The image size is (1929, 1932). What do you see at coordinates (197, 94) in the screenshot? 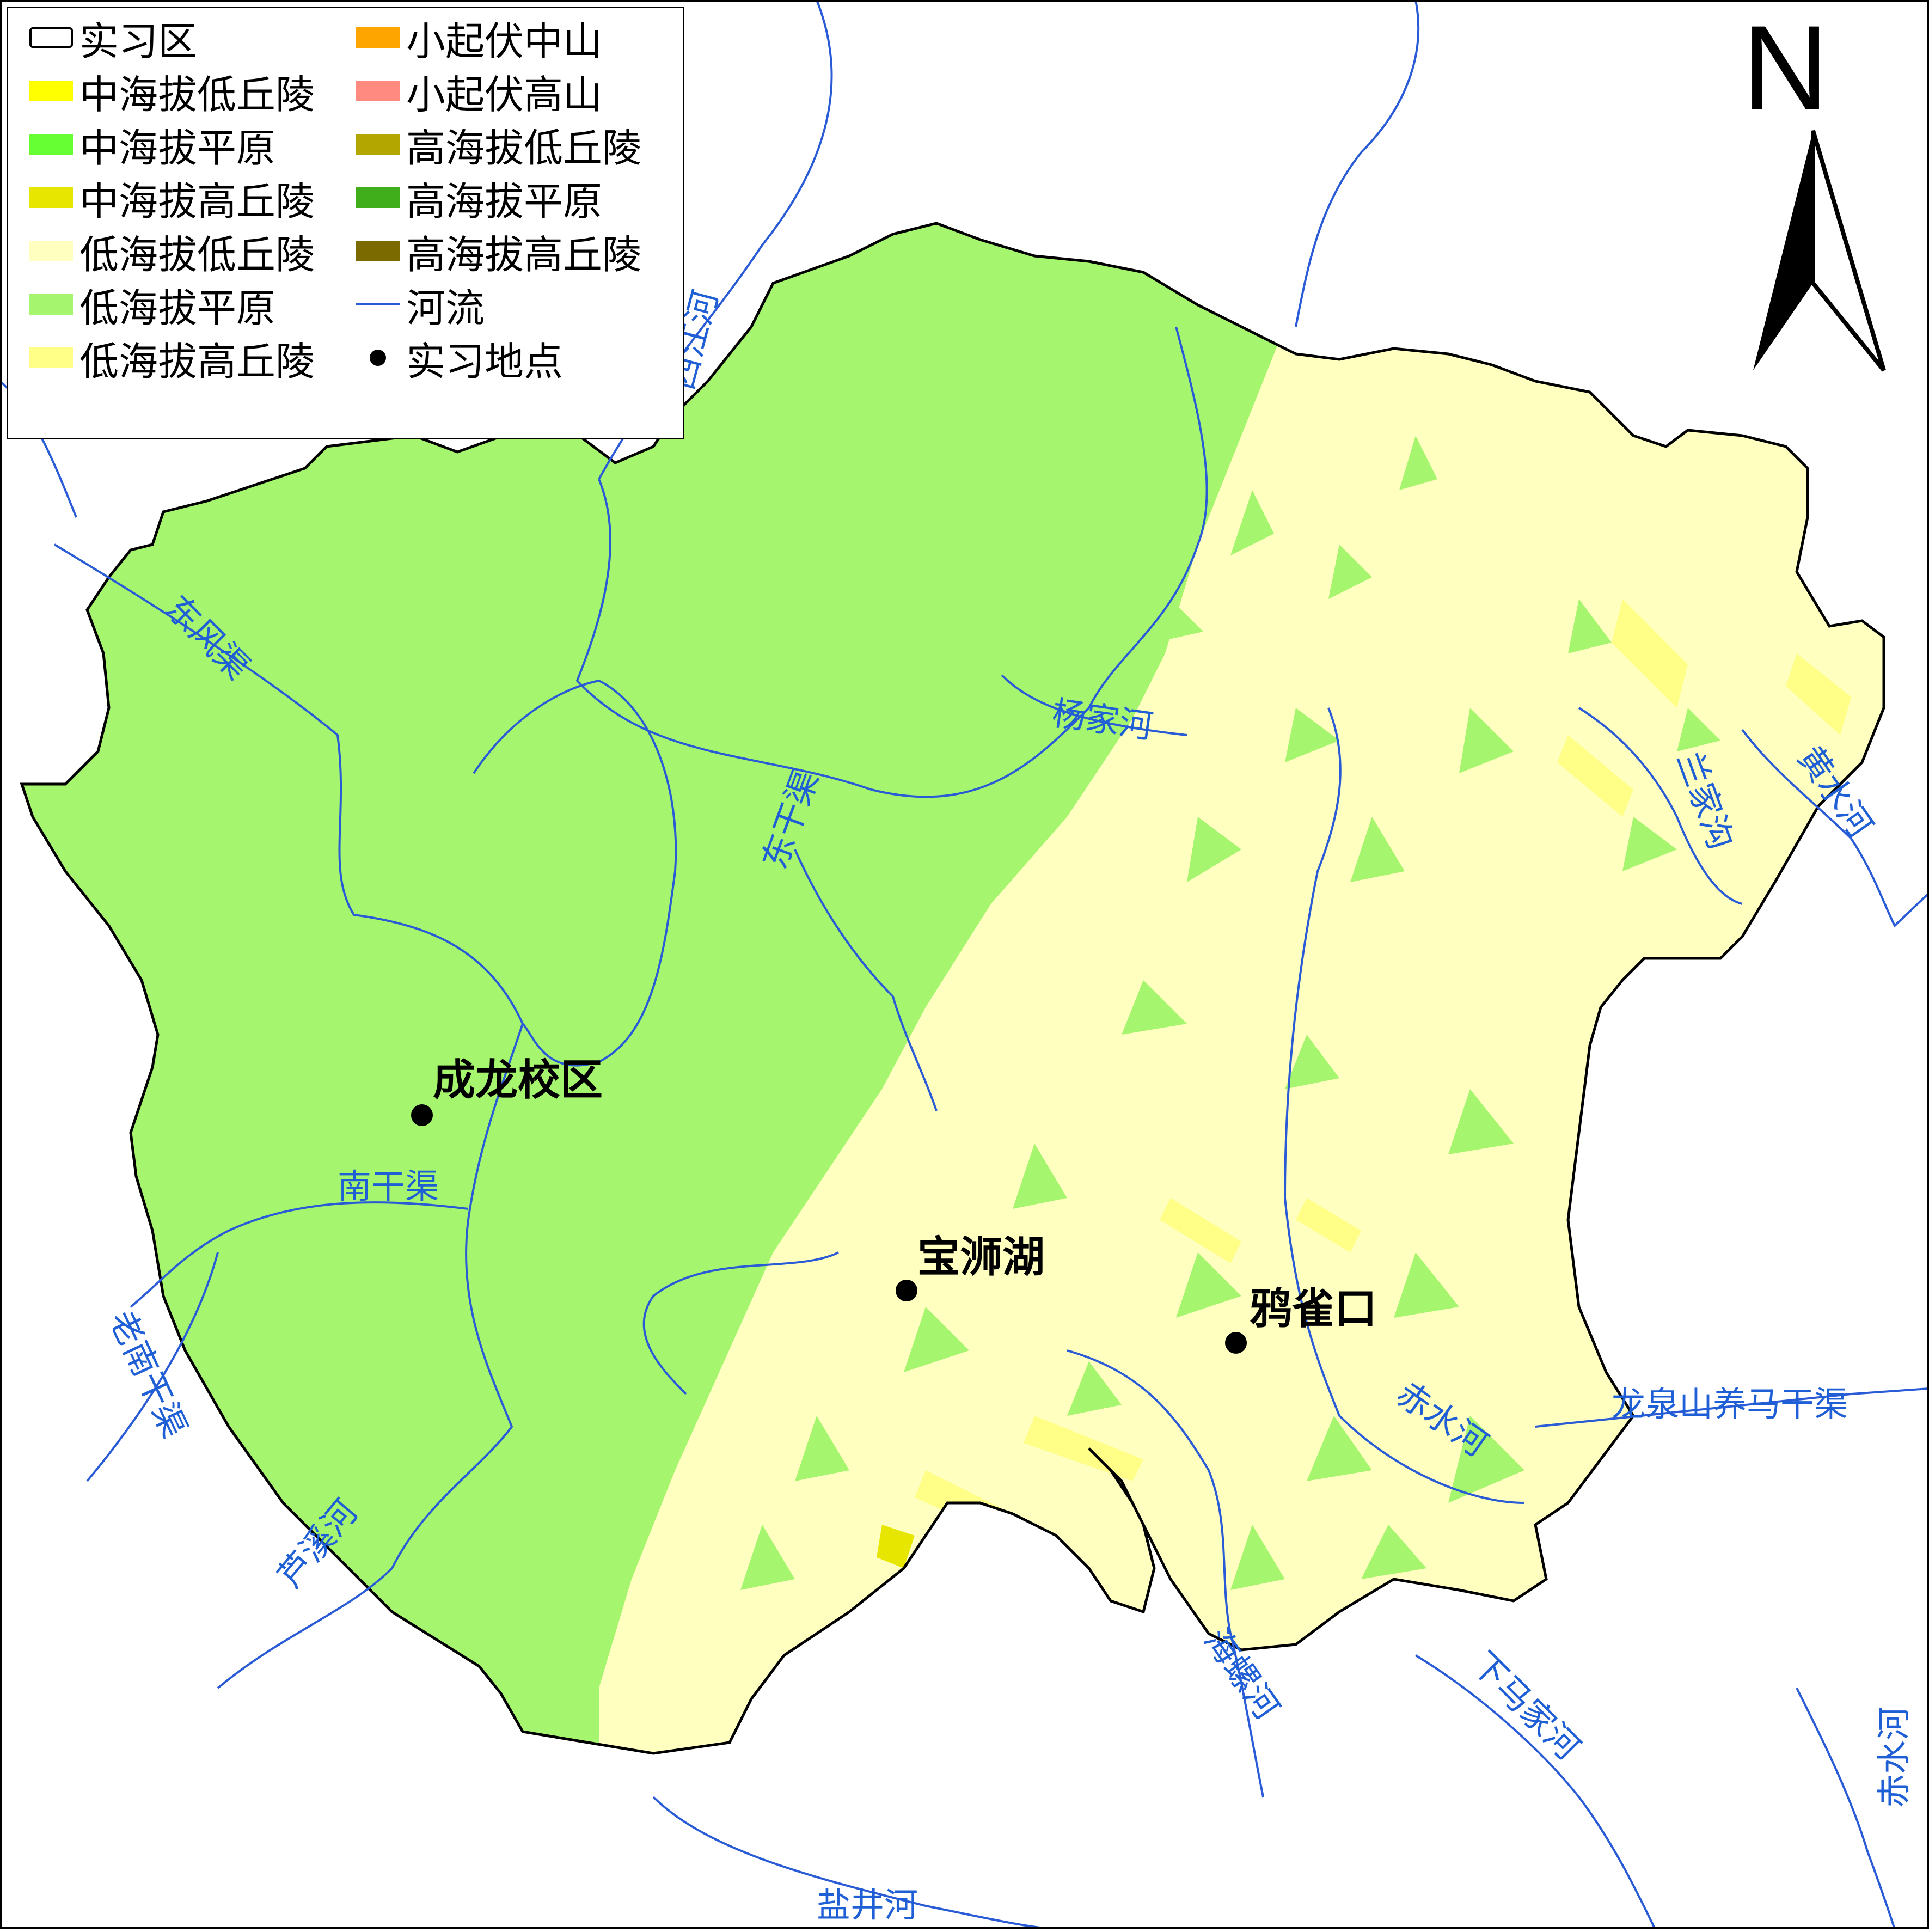
I see `legend-label: 中海拔低丘陵` at bounding box center [197, 94].